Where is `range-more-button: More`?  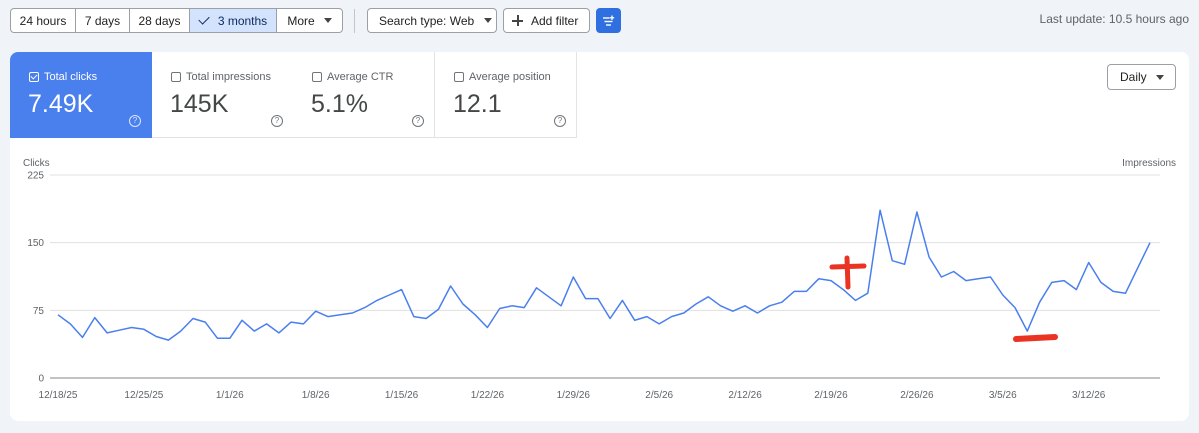
range-more-button: More is located at coordinates (309, 20).